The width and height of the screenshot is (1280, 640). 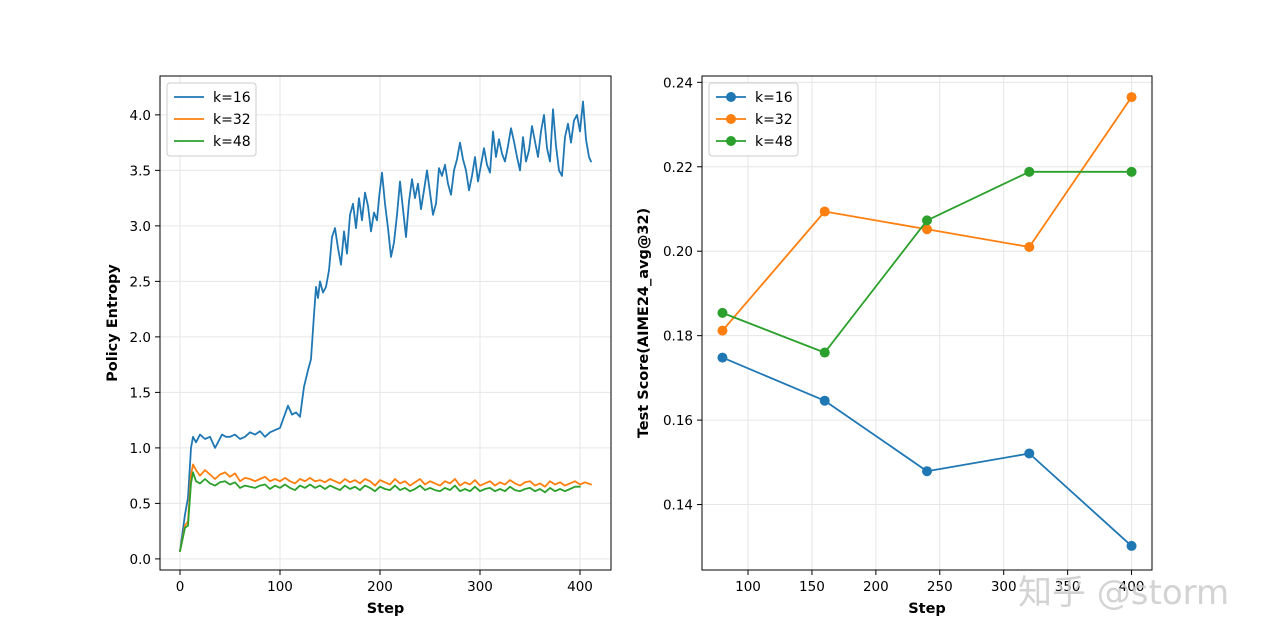 I want to click on watermark-text: 知乎 @storm, so click(x=1123, y=593).